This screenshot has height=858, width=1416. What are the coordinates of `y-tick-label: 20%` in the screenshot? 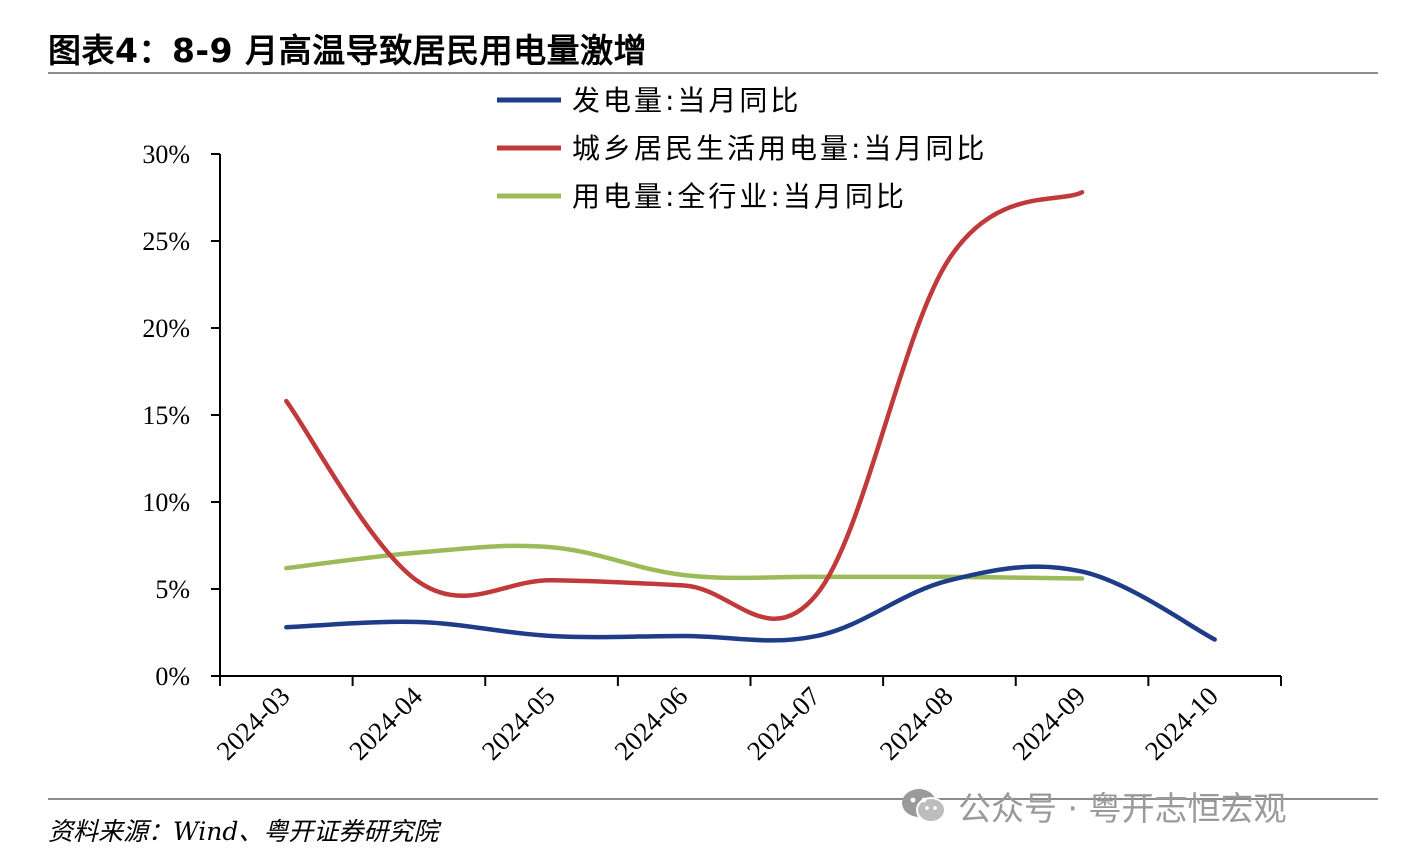 It's located at (166, 328).